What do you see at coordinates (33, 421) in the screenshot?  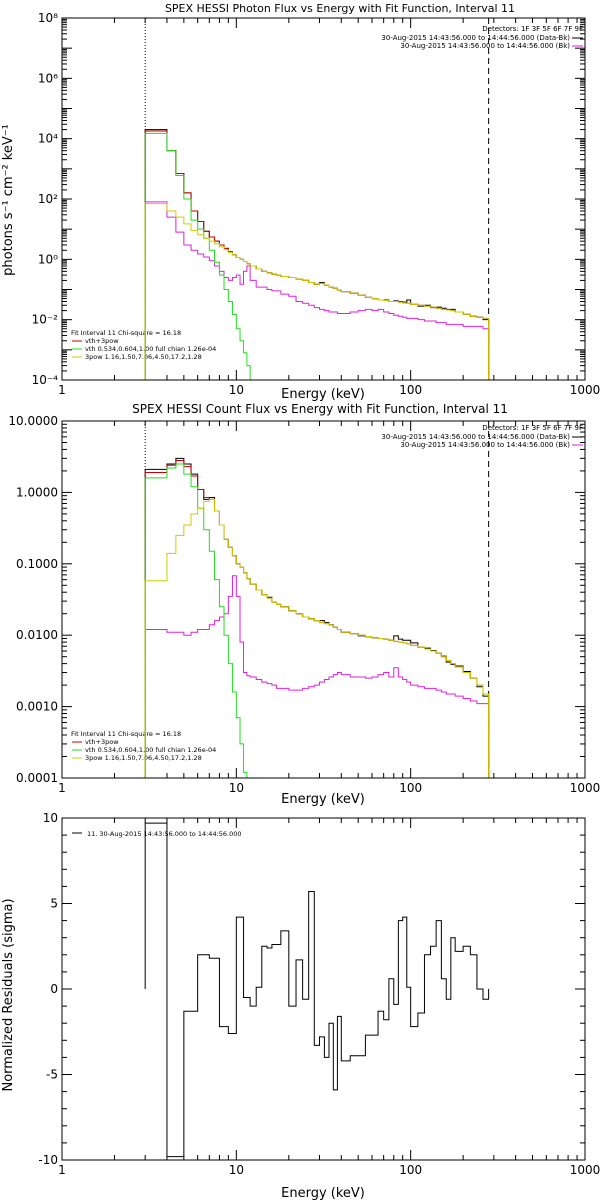 I see `y-tick-label: 10.0000` at bounding box center [33, 421].